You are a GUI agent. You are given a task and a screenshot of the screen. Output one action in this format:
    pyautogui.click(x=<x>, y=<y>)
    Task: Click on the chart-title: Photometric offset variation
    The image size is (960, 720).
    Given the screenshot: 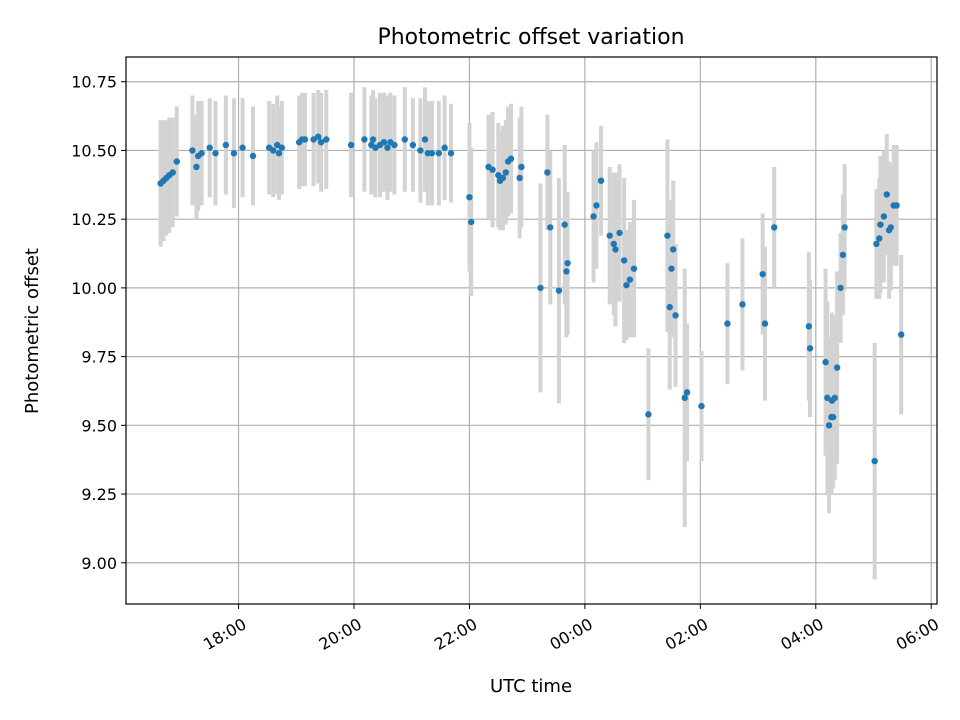 What is the action you would take?
    pyautogui.click(x=530, y=37)
    